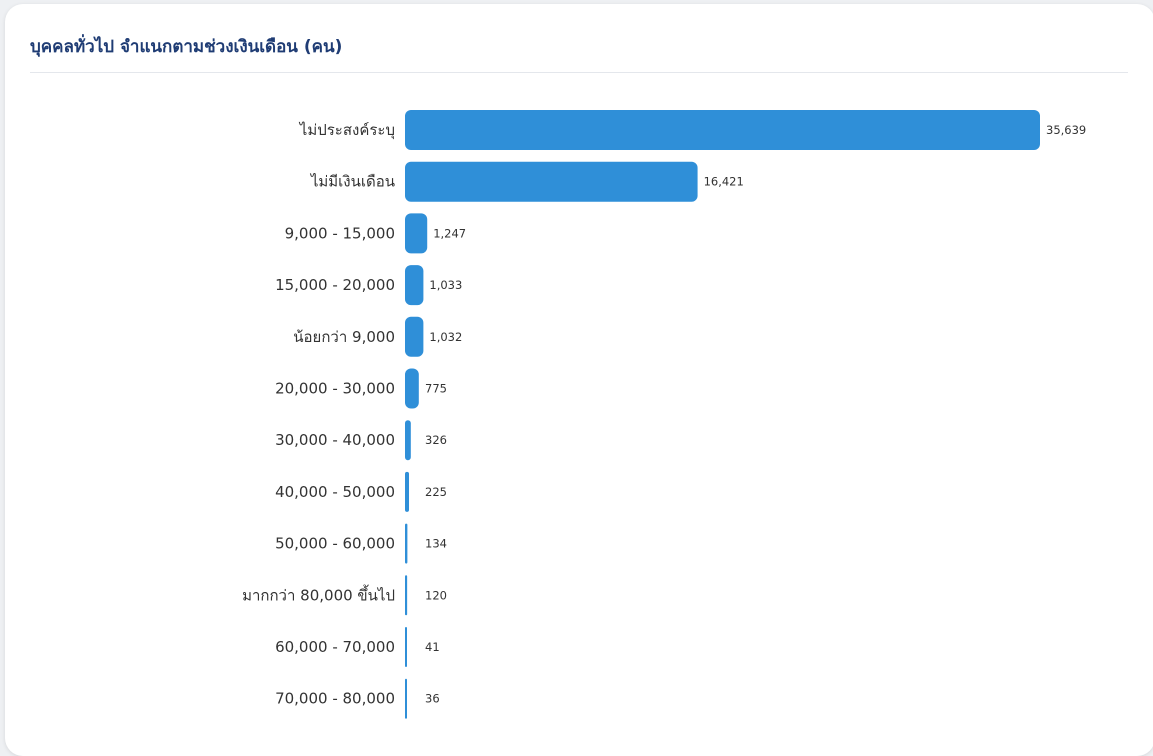 This screenshot has height=756, width=1153. I want to click on value-label: 225, so click(436, 492).